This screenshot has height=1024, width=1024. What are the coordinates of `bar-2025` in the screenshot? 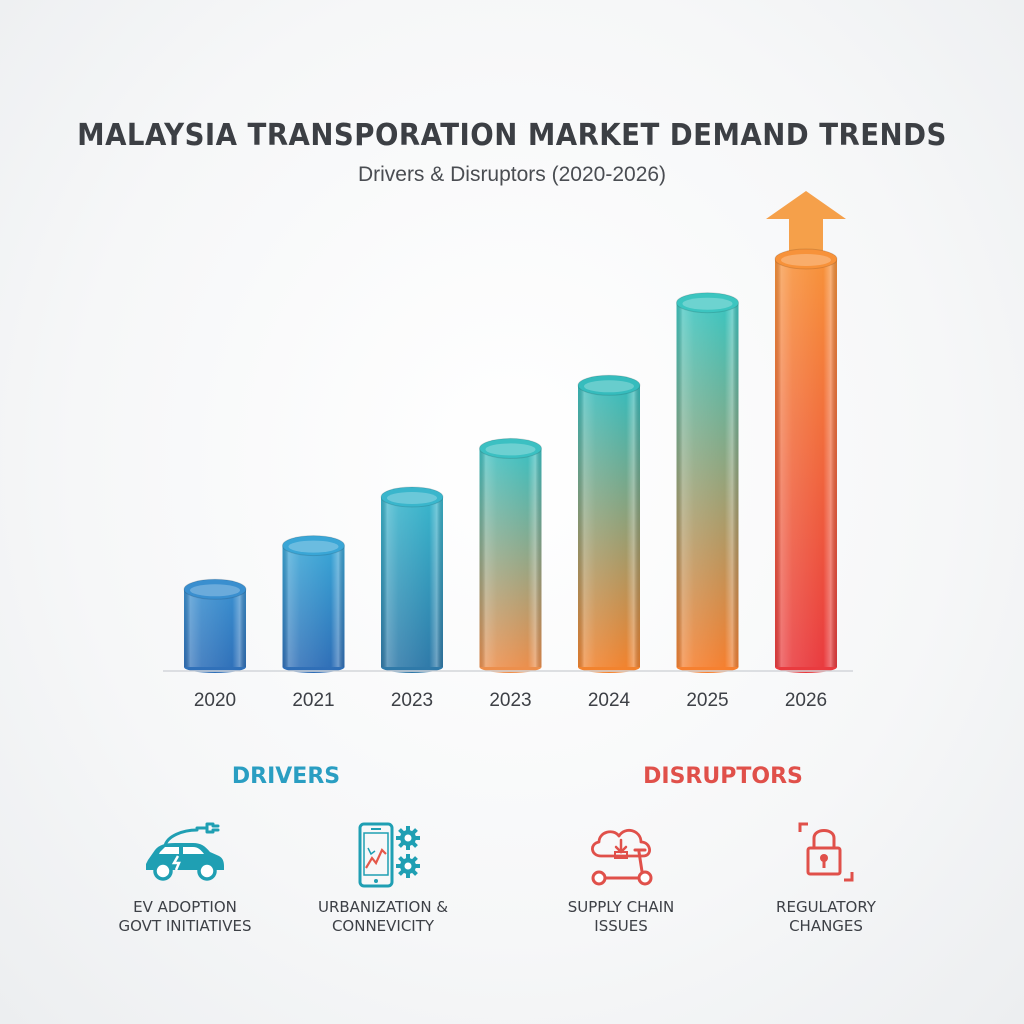 It's located at (707, 482).